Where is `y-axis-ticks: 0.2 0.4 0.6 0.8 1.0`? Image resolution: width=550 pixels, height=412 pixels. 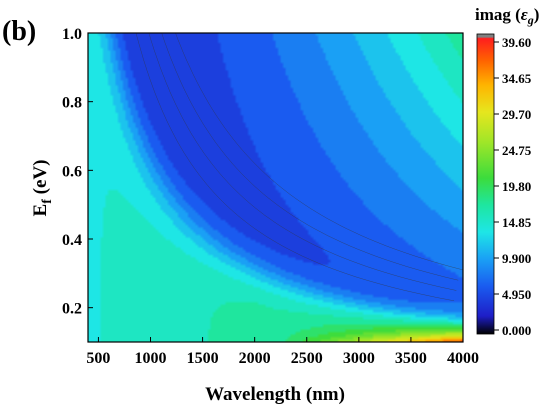 y-axis-ticks: 0.2 0.4 0.6 0.8 1.0 is located at coordinates (77, 172).